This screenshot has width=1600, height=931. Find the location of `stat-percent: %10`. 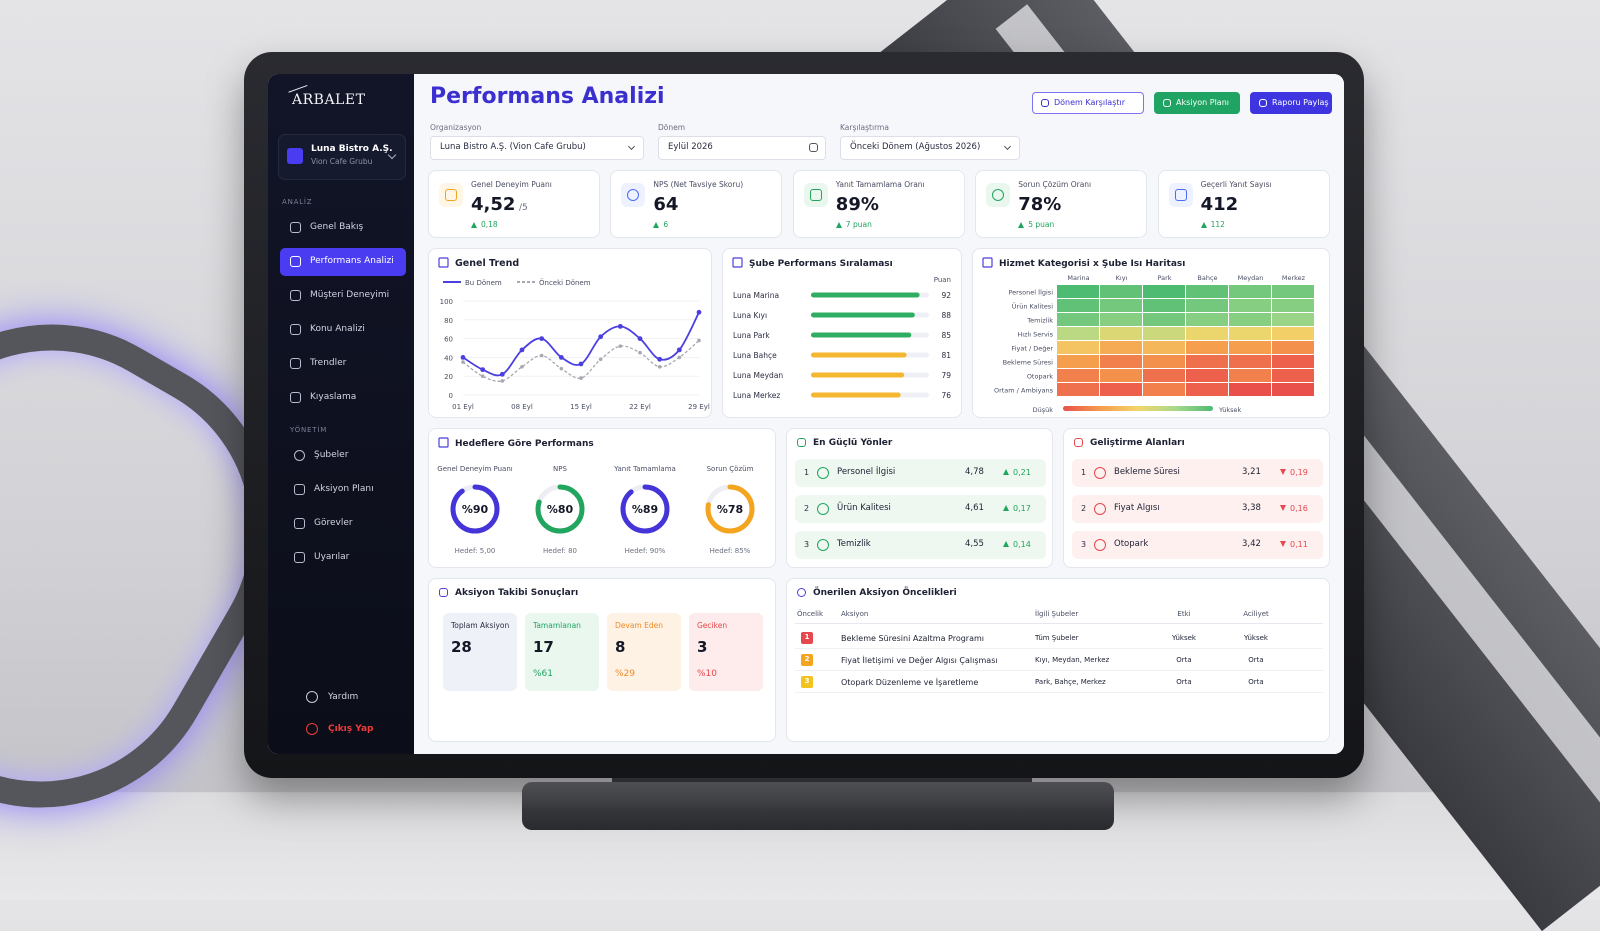

stat-percent: %10 is located at coordinates (707, 674).